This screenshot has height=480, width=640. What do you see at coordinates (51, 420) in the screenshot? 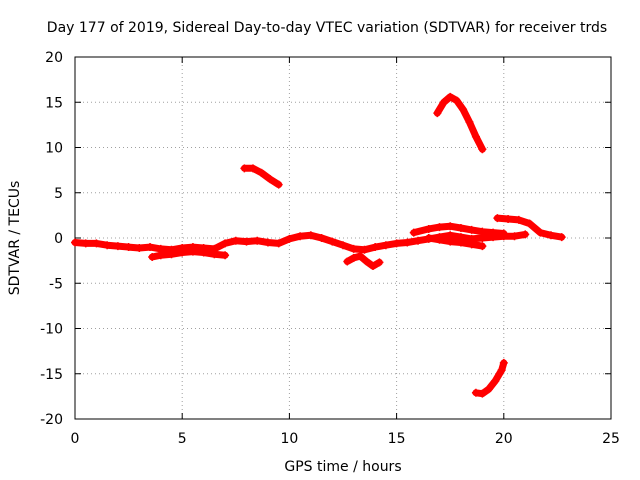
I see `y-tick-label: -20` at bounding box center [51, 420].